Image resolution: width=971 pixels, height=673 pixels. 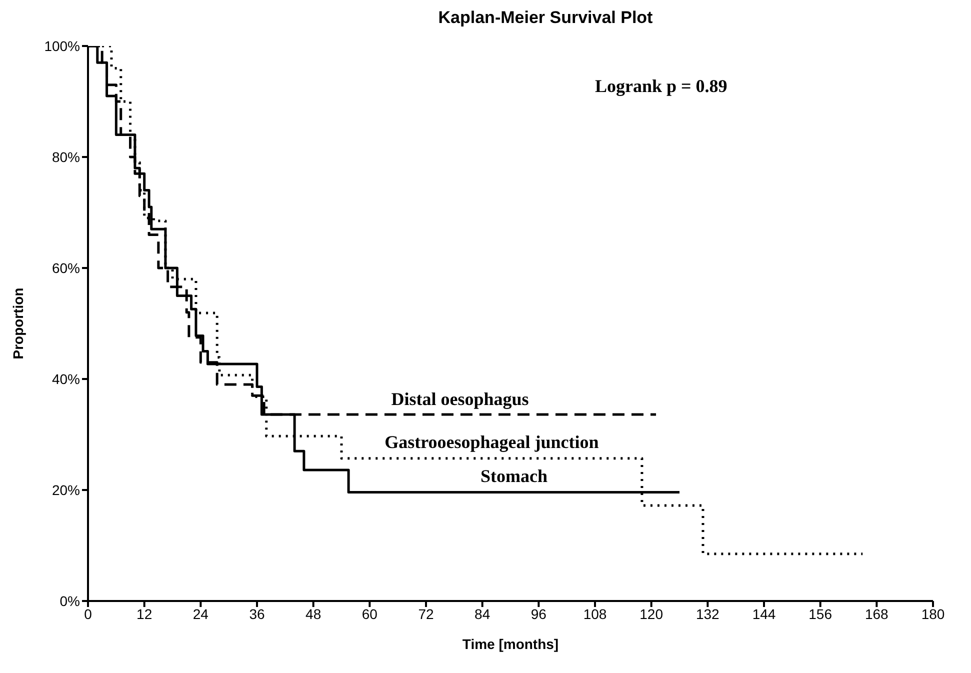 What do you see at coordinates (200, 614) in the screenshot?
I see `x-tick-label: 24` at bounding box center [200, 614].